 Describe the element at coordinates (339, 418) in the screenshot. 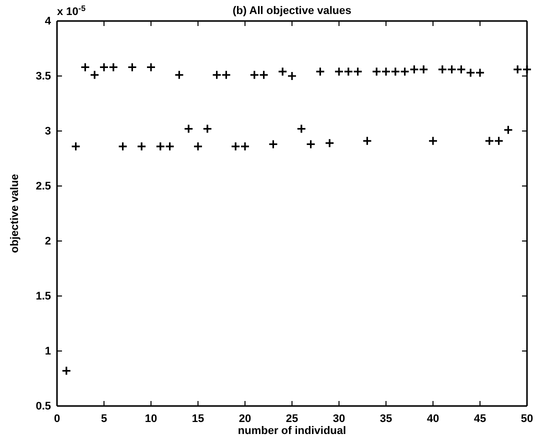

I see `x-tick-label: 30` at that location.